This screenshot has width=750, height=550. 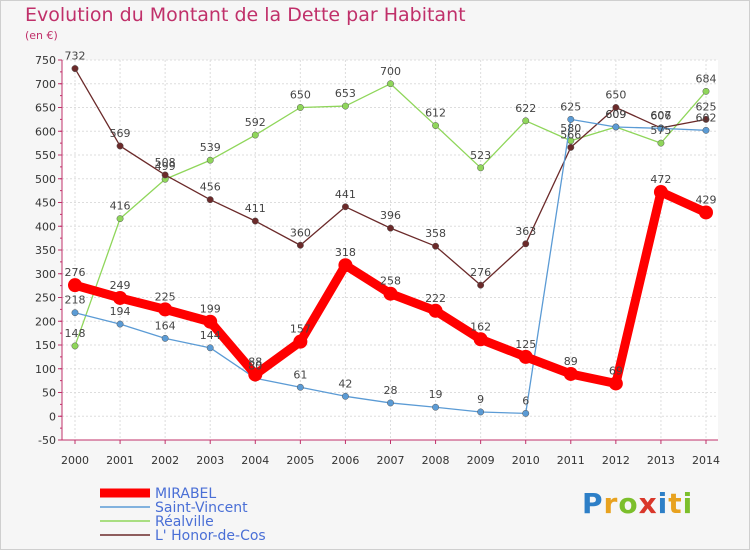 What do you see at coordinates (616, 370) in the screenshot?
I see `data-label: 69` at bounding box center [616, 370].